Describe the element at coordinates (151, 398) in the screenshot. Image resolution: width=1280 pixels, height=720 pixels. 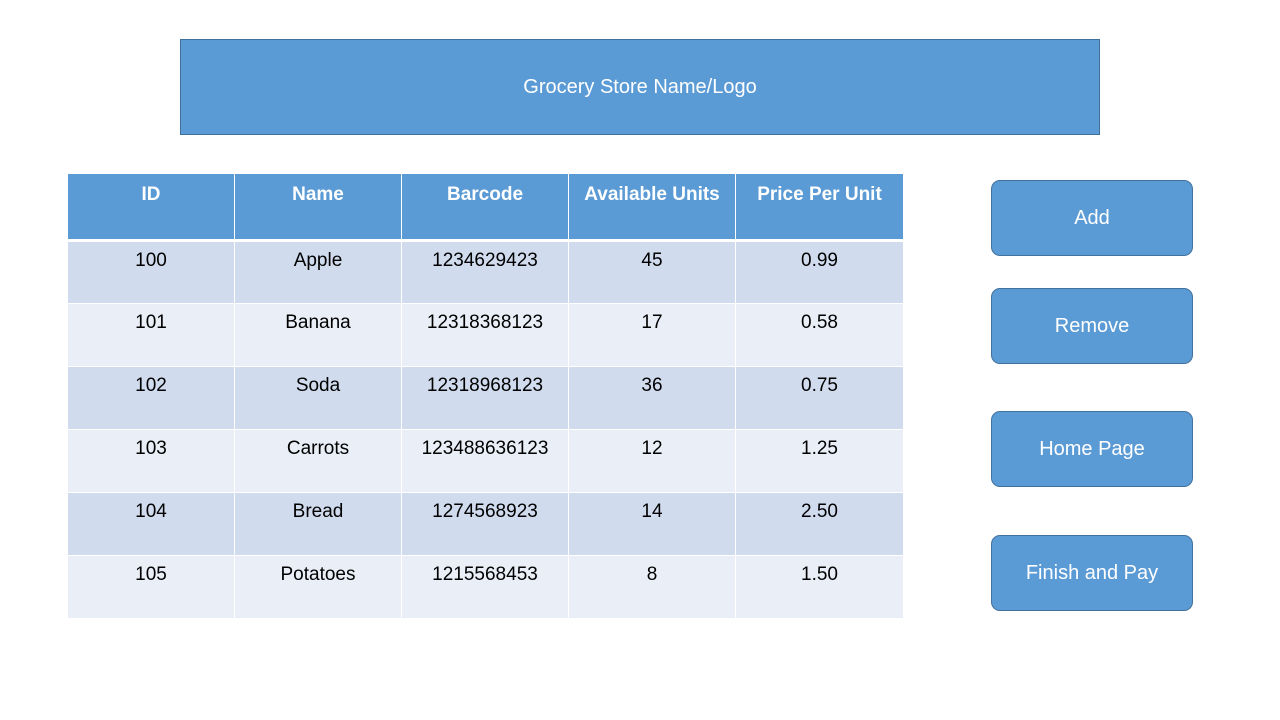
I see `cell-id: 102` at that location.